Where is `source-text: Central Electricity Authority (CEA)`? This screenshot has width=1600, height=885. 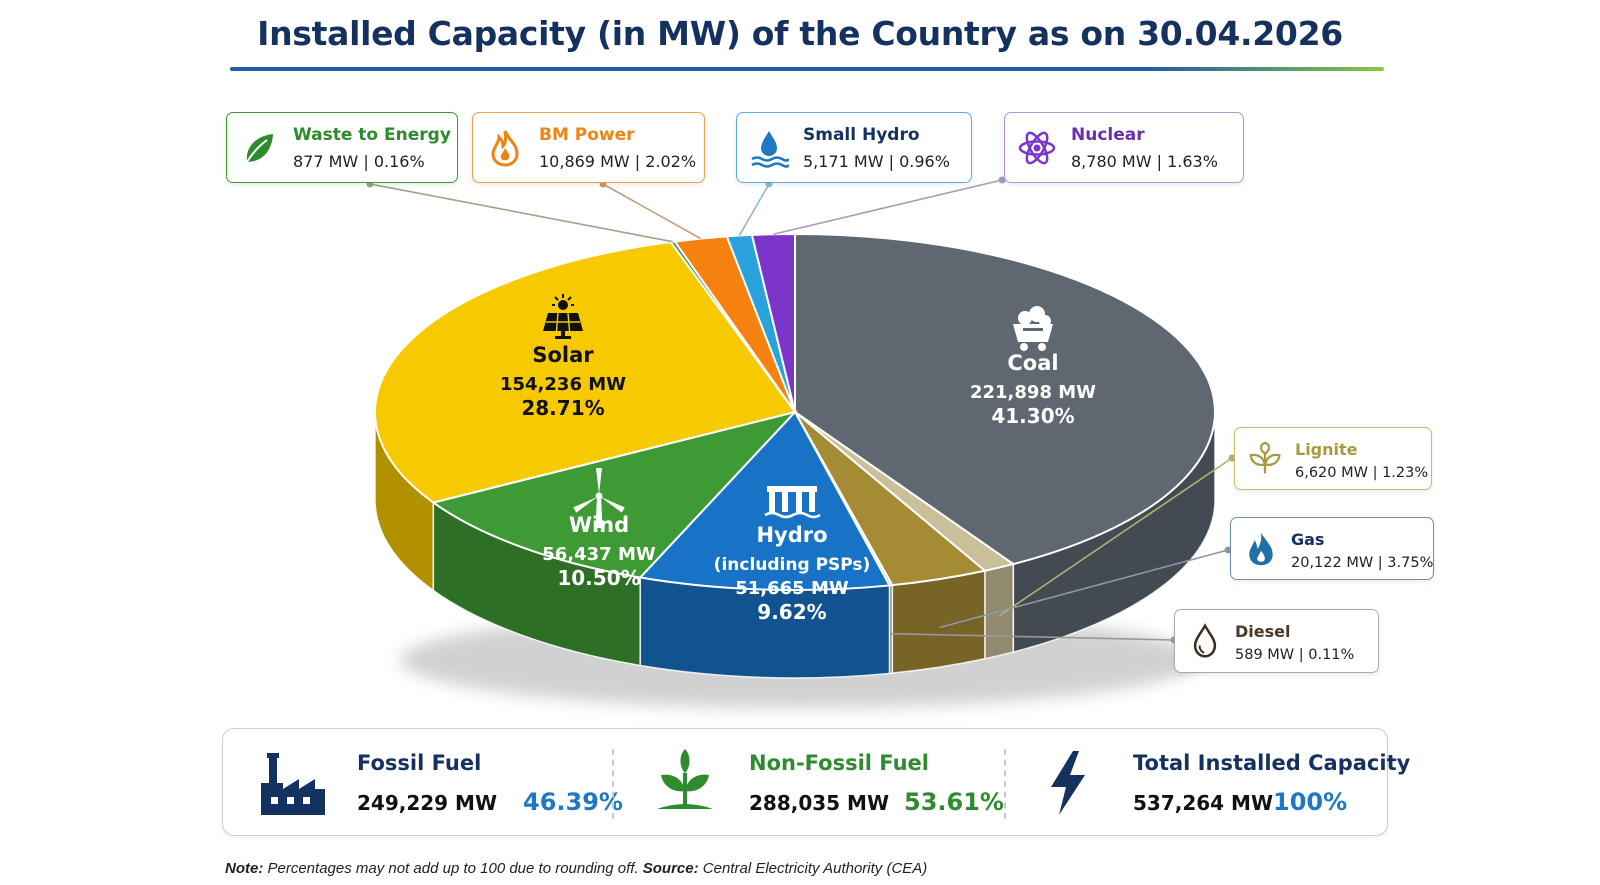 source-text: Central Electricity Authority (CEA) is located at coordinates (813, 868).